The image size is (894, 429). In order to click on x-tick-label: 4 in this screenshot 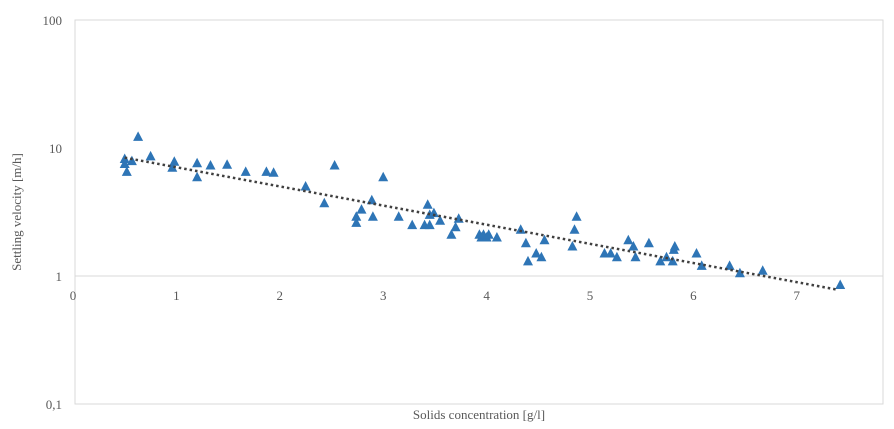, I will do `click(486, 295)`.